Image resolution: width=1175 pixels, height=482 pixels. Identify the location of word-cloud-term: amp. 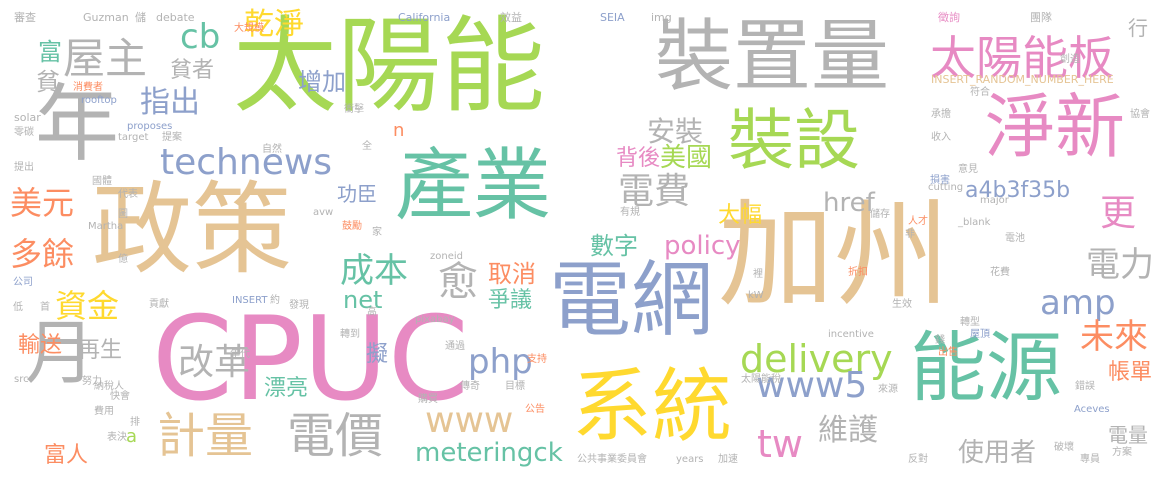
(1078, 303).